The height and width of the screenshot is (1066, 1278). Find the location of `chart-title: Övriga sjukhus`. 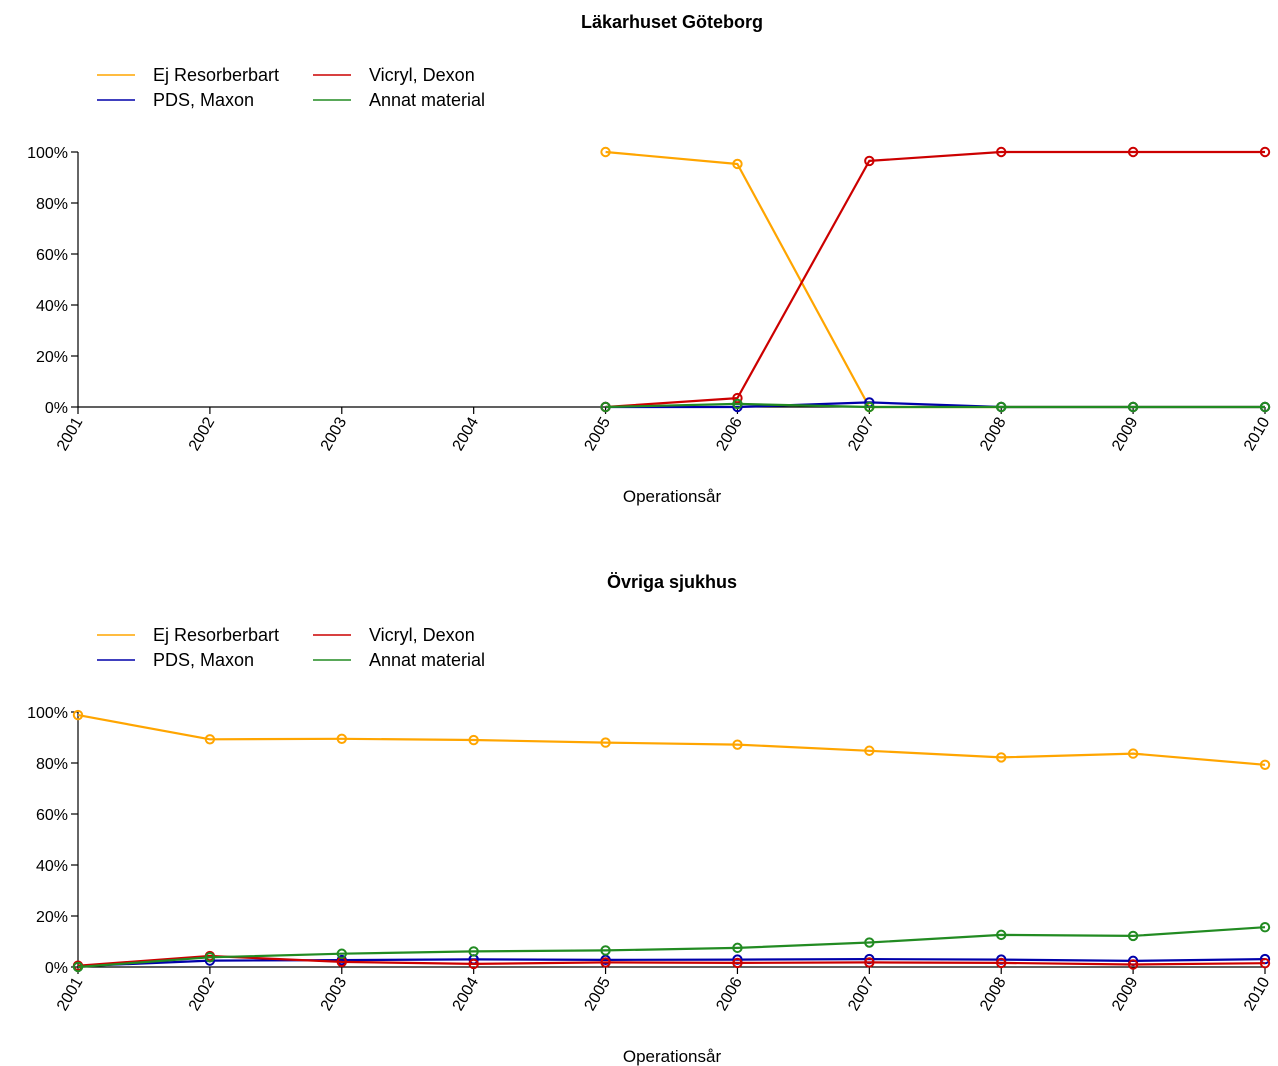

chart-title: Övriga sjukhus is located at coordinates (672, 582).